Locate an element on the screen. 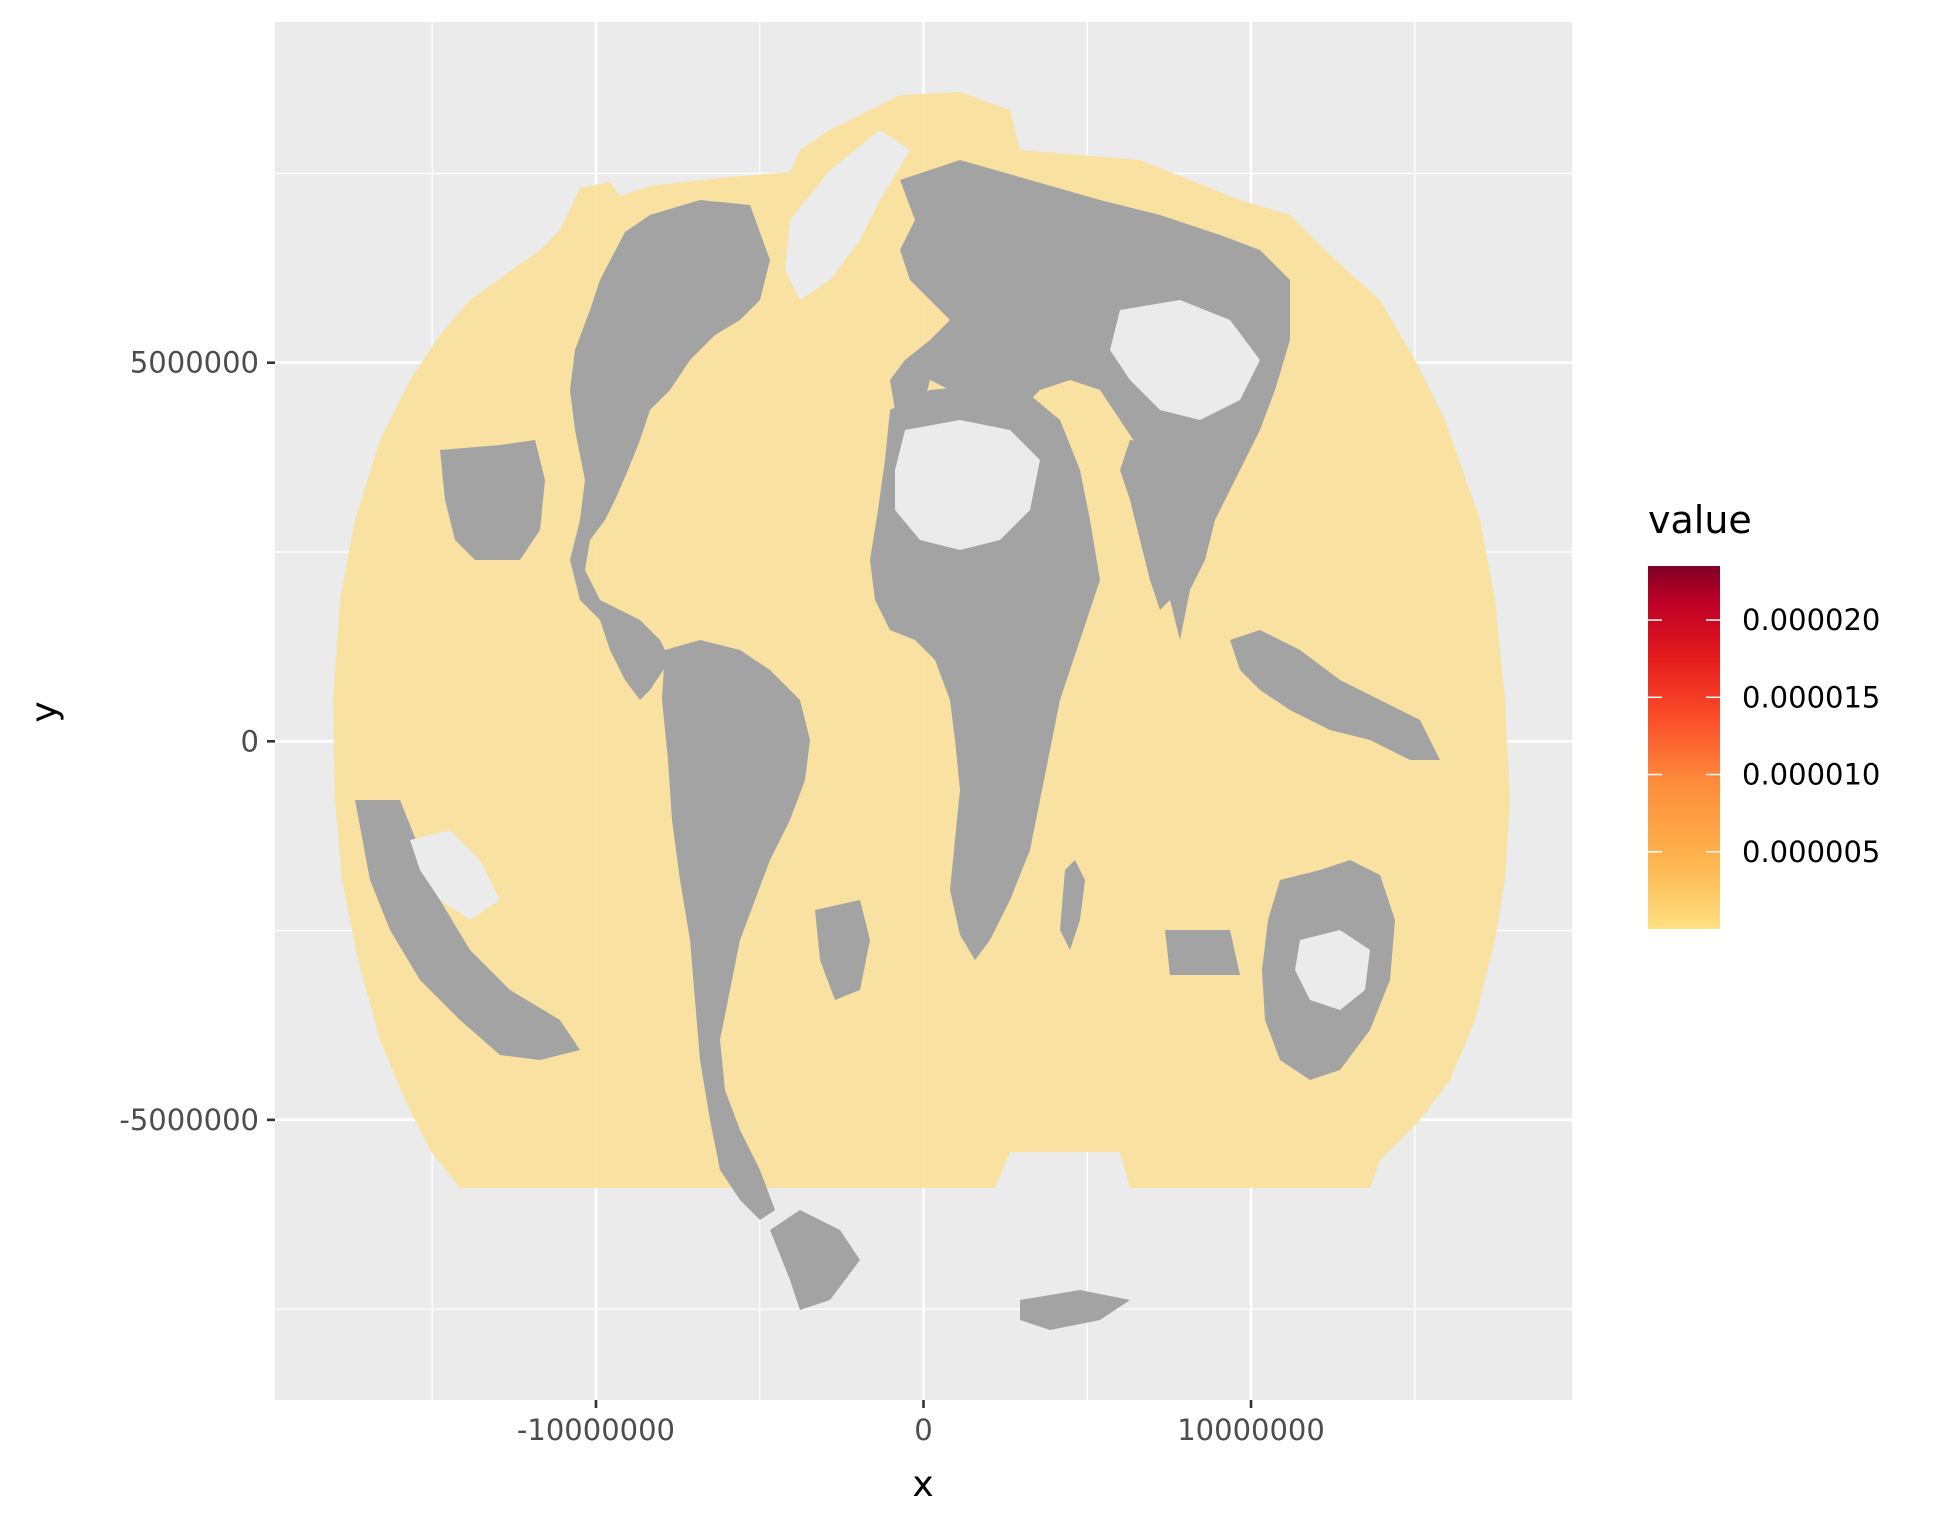 This screenshot has height=1520, width=1943. y-tick-label-1: 0 is located at coordinates (250, 741).